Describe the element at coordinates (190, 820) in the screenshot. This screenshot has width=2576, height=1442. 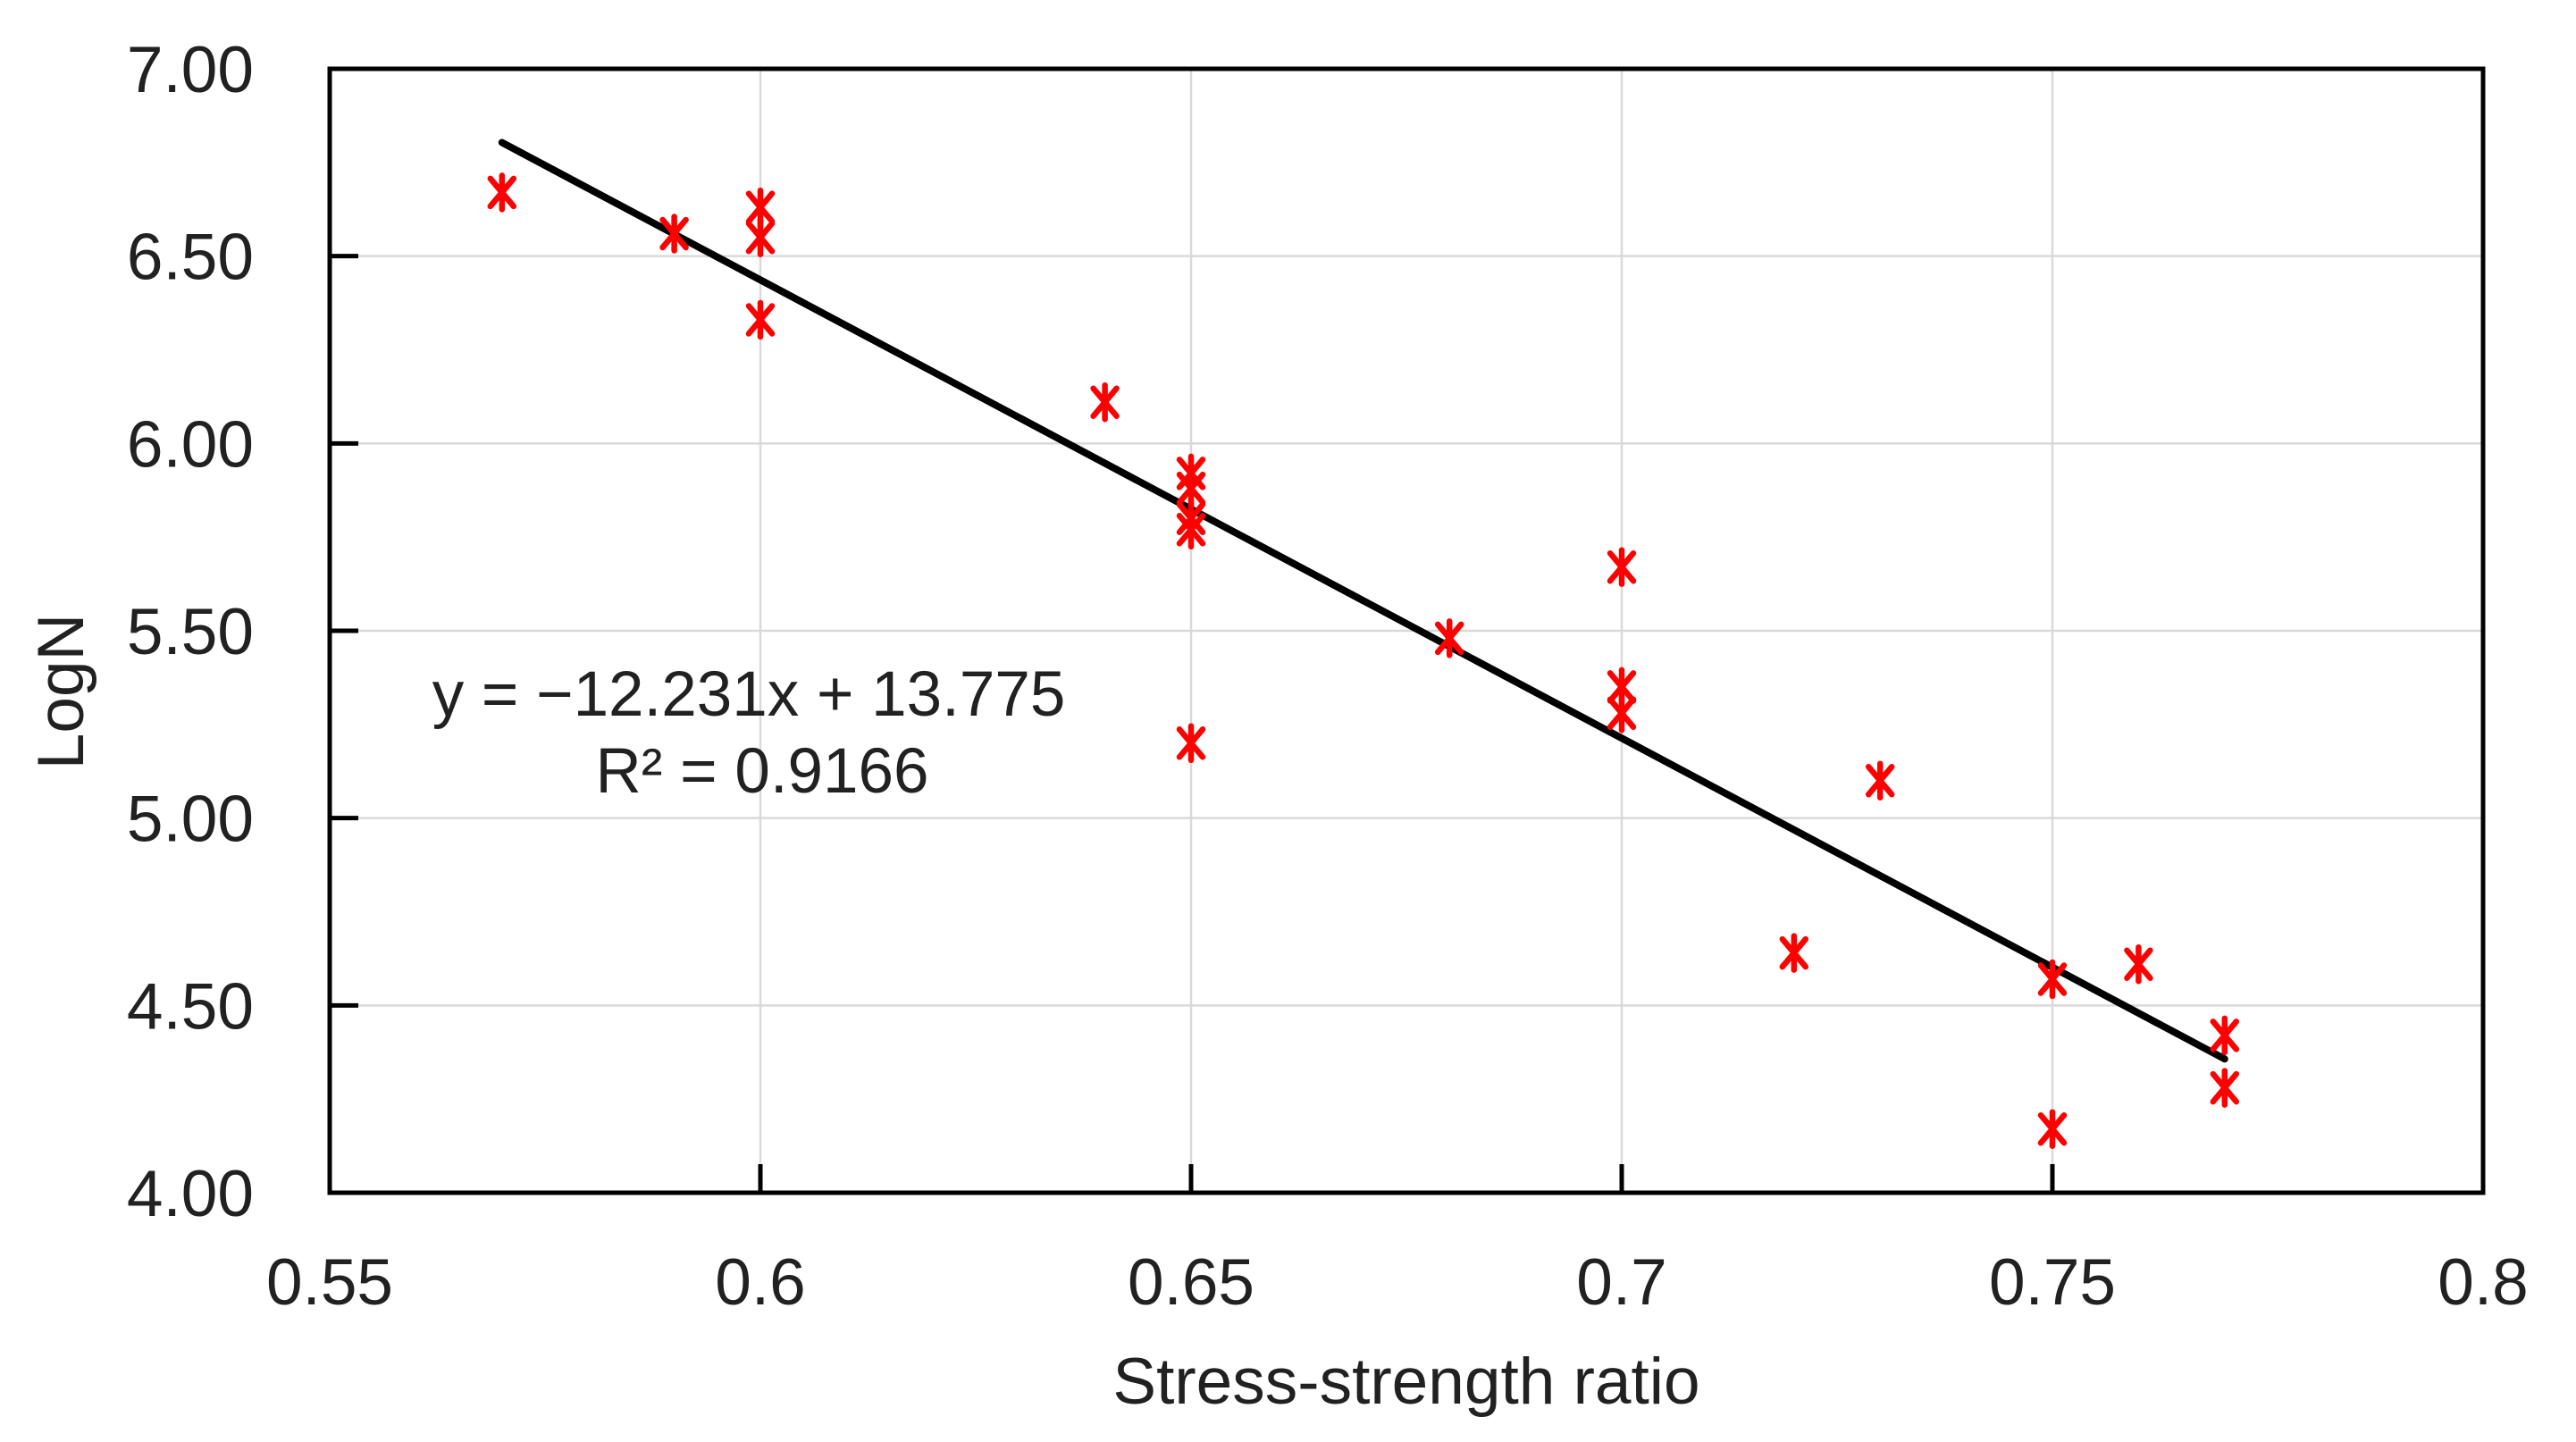
I see `y-tick-label: 5.00` at that location.